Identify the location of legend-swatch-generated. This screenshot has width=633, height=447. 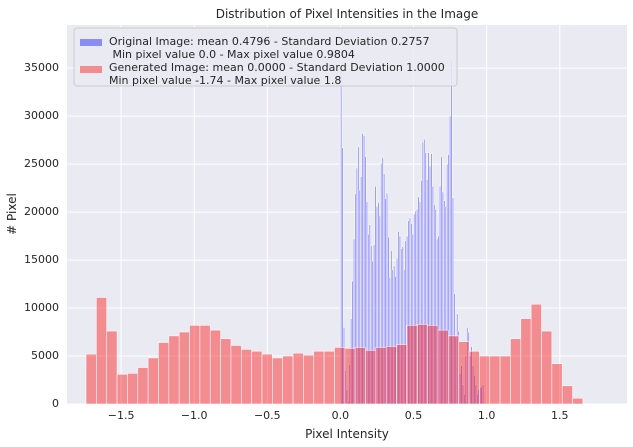
(91, 69).